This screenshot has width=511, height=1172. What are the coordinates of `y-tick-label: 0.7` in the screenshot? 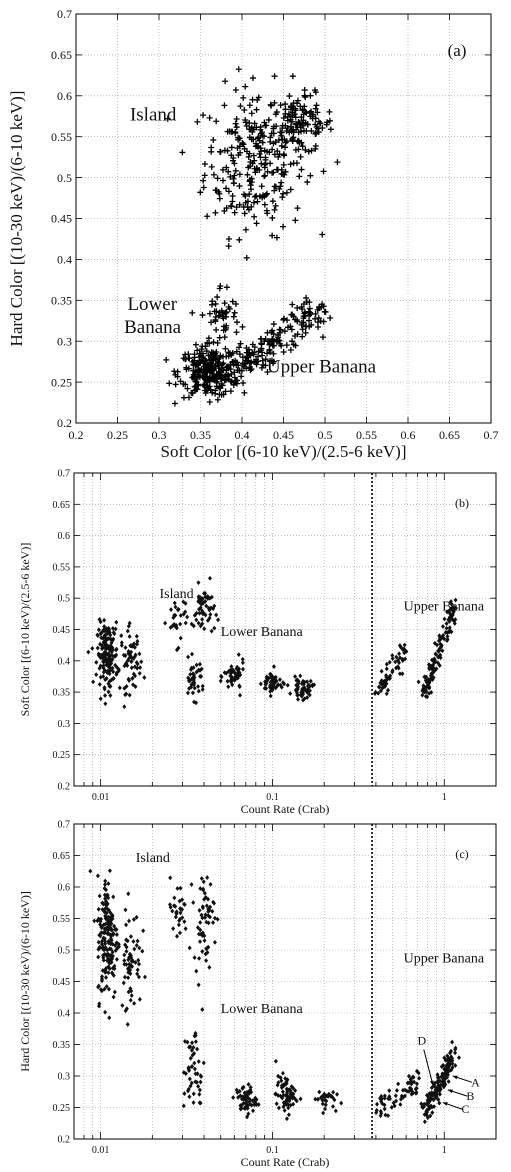 It's located at (64, 825).